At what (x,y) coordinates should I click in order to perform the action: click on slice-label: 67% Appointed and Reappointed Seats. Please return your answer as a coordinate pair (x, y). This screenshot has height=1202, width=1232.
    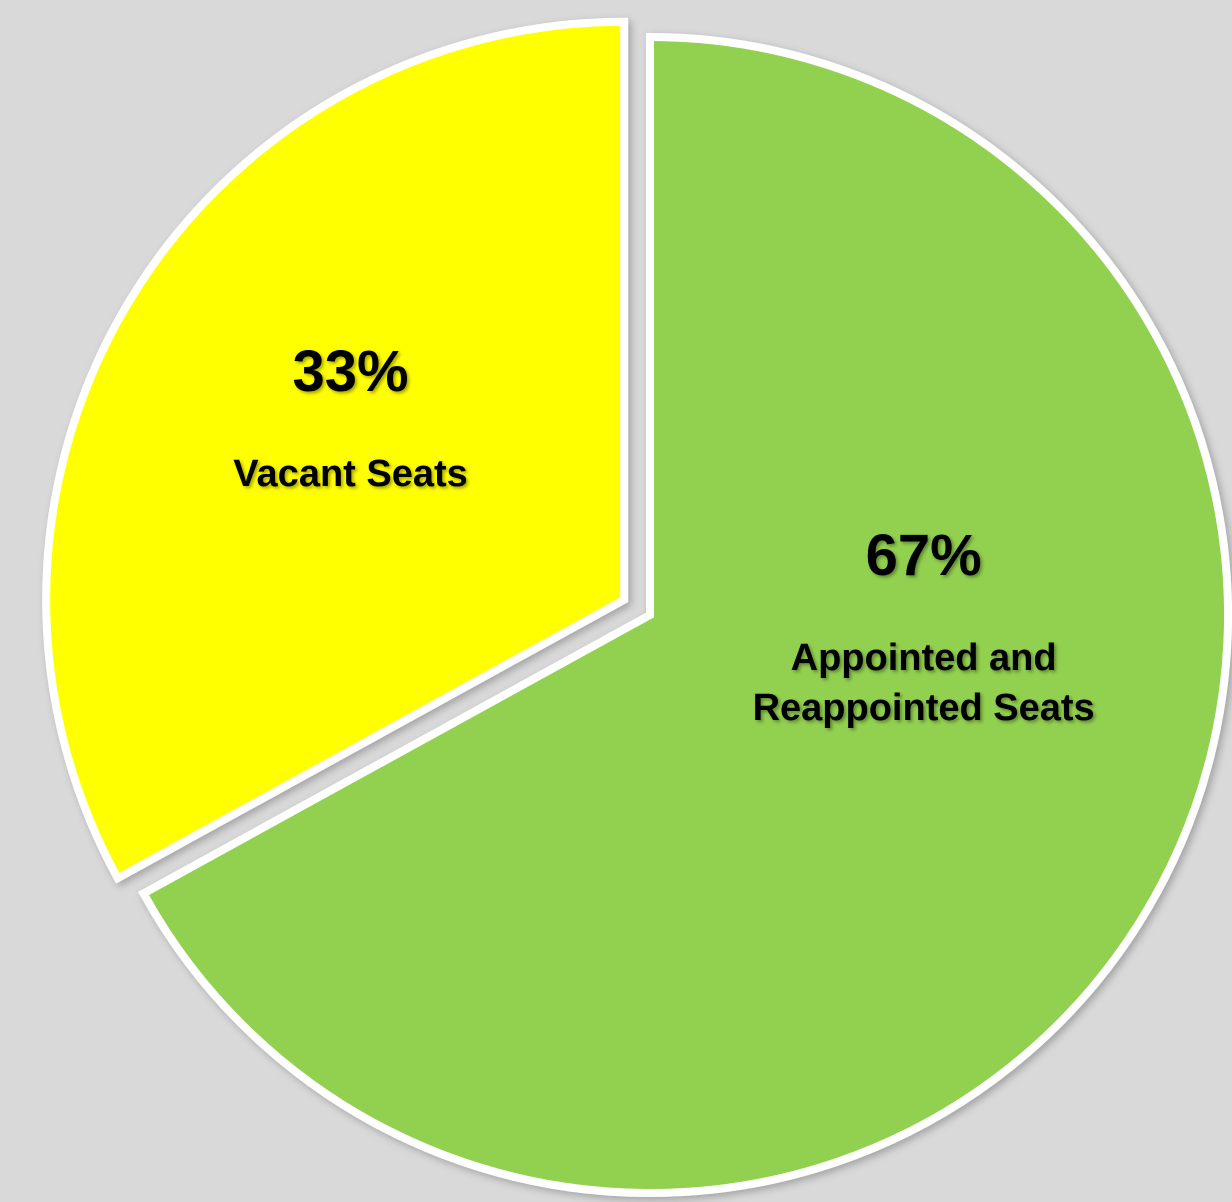
    Looking at the image, I should click on (924, 627).